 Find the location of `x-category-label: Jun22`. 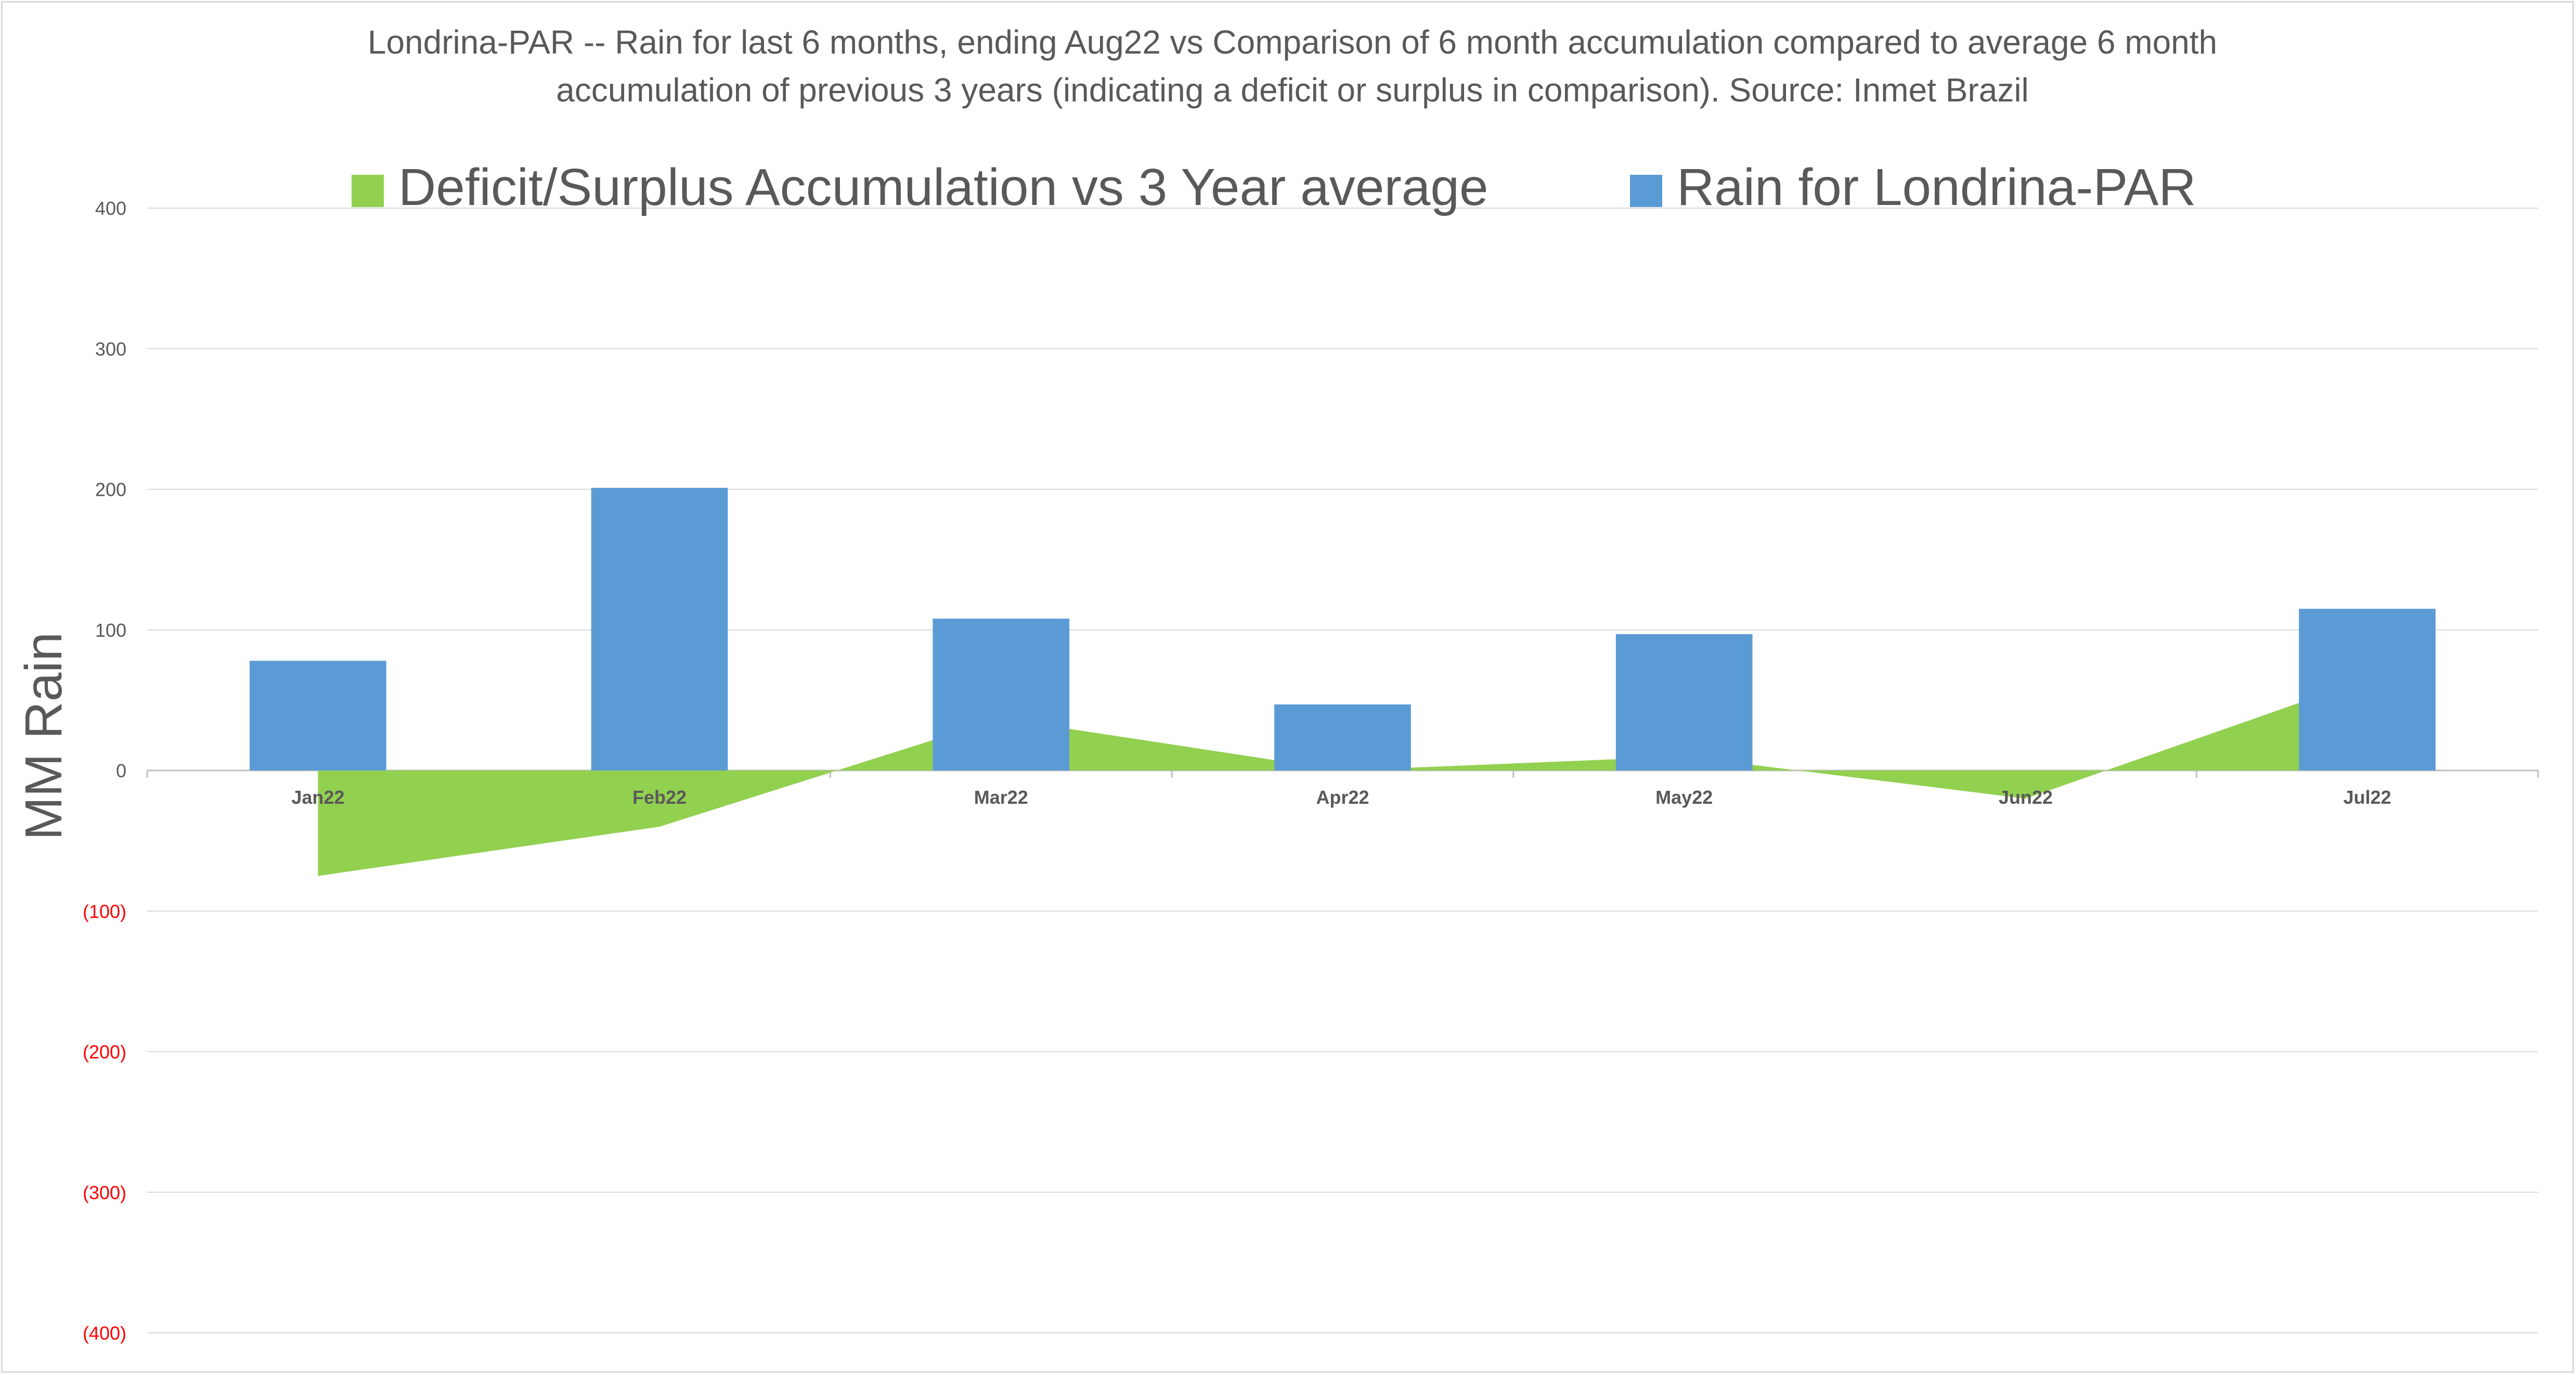

x-category-label: Jun22 is located at coordinates (2026, 798).